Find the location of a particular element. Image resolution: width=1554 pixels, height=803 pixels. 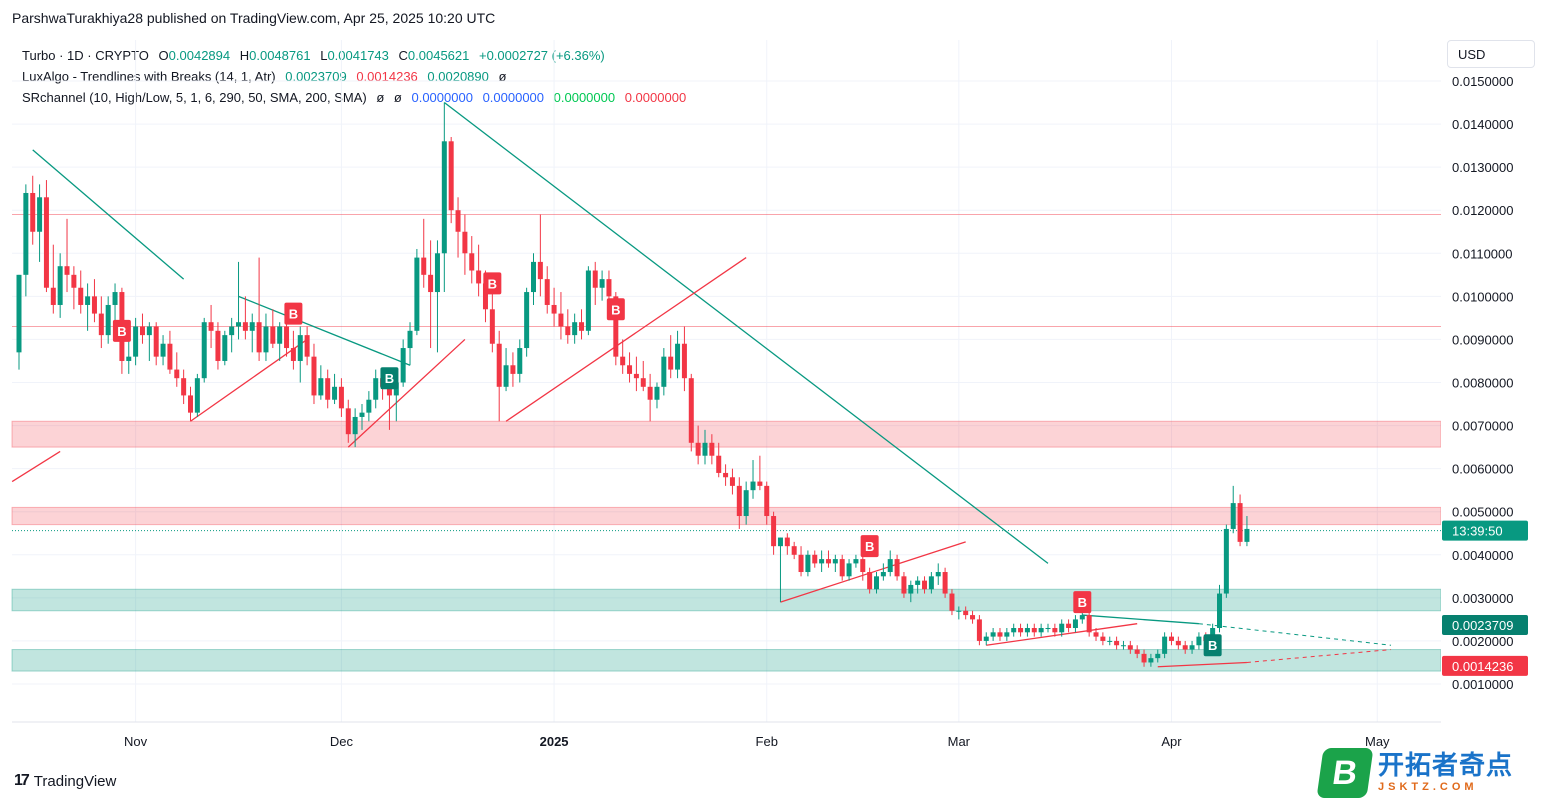

change-value: +0.0002727 (+6.36%) is located at coordinates (541, 55).